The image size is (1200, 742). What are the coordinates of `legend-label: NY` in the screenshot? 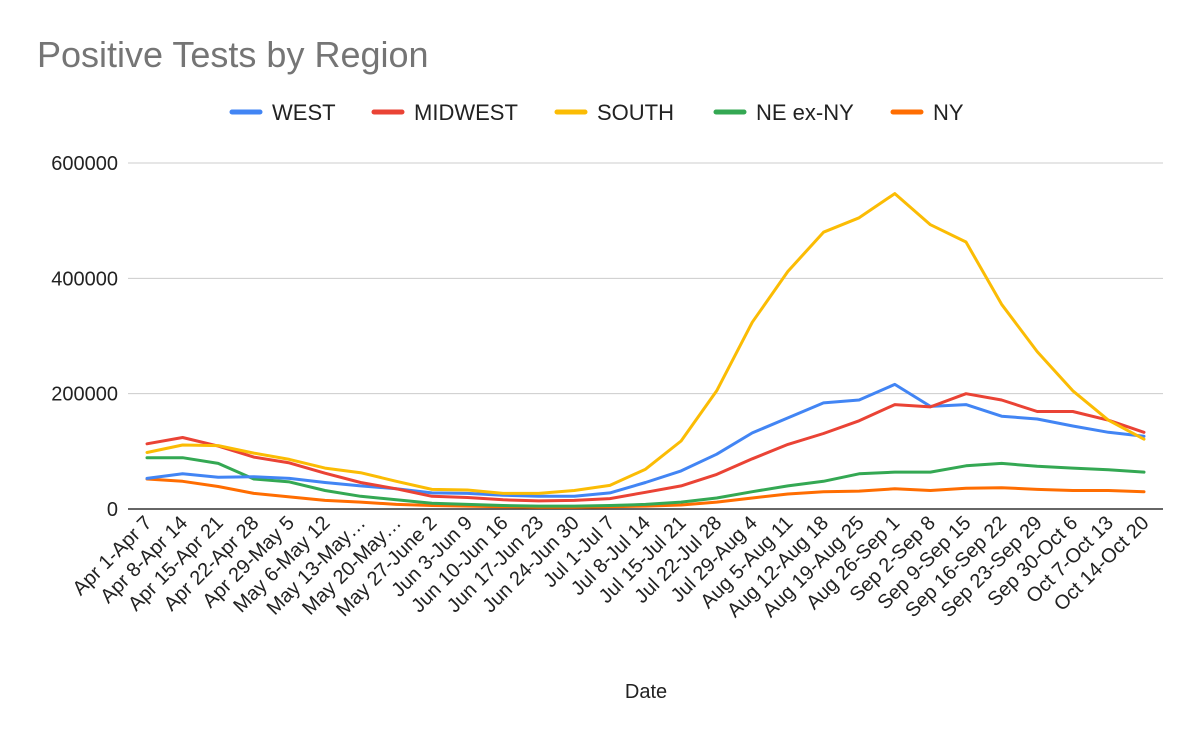 It's located at (948, 112).